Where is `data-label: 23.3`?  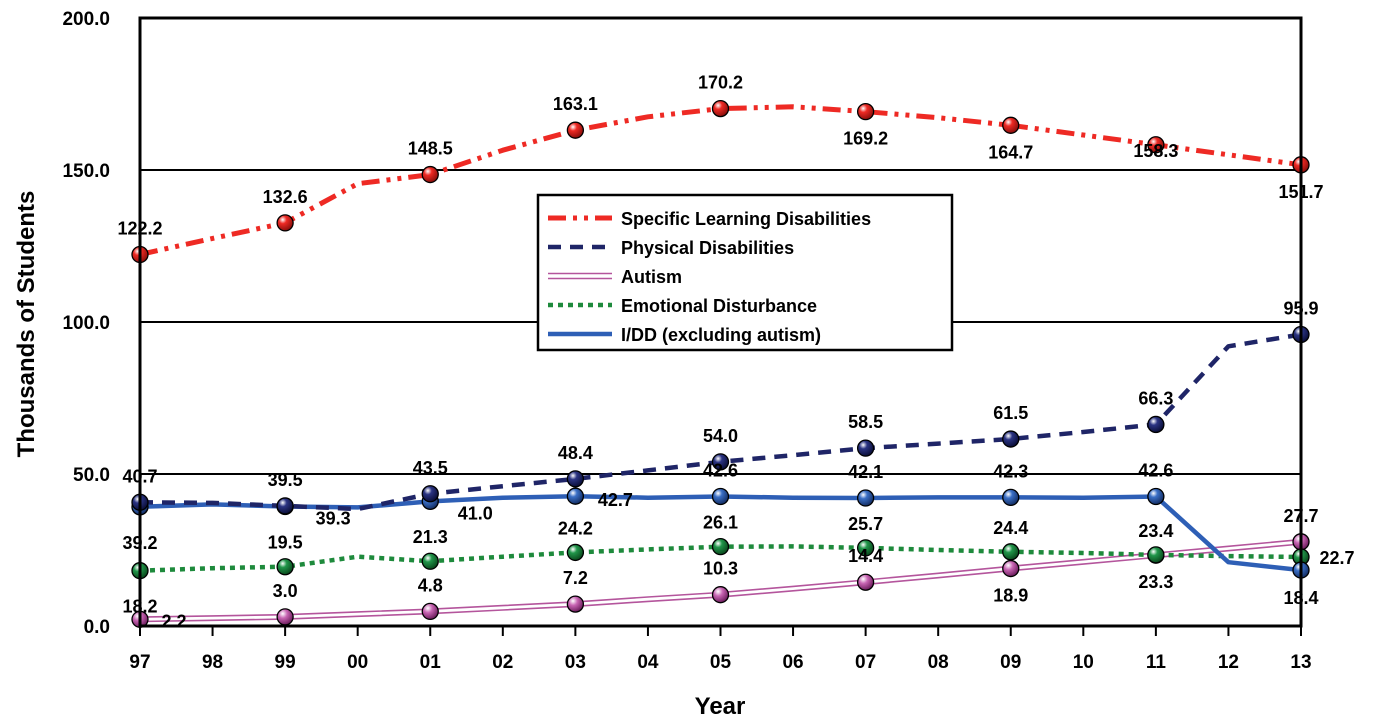 data-label: 23.3 is located at coordinates (1155, 582).